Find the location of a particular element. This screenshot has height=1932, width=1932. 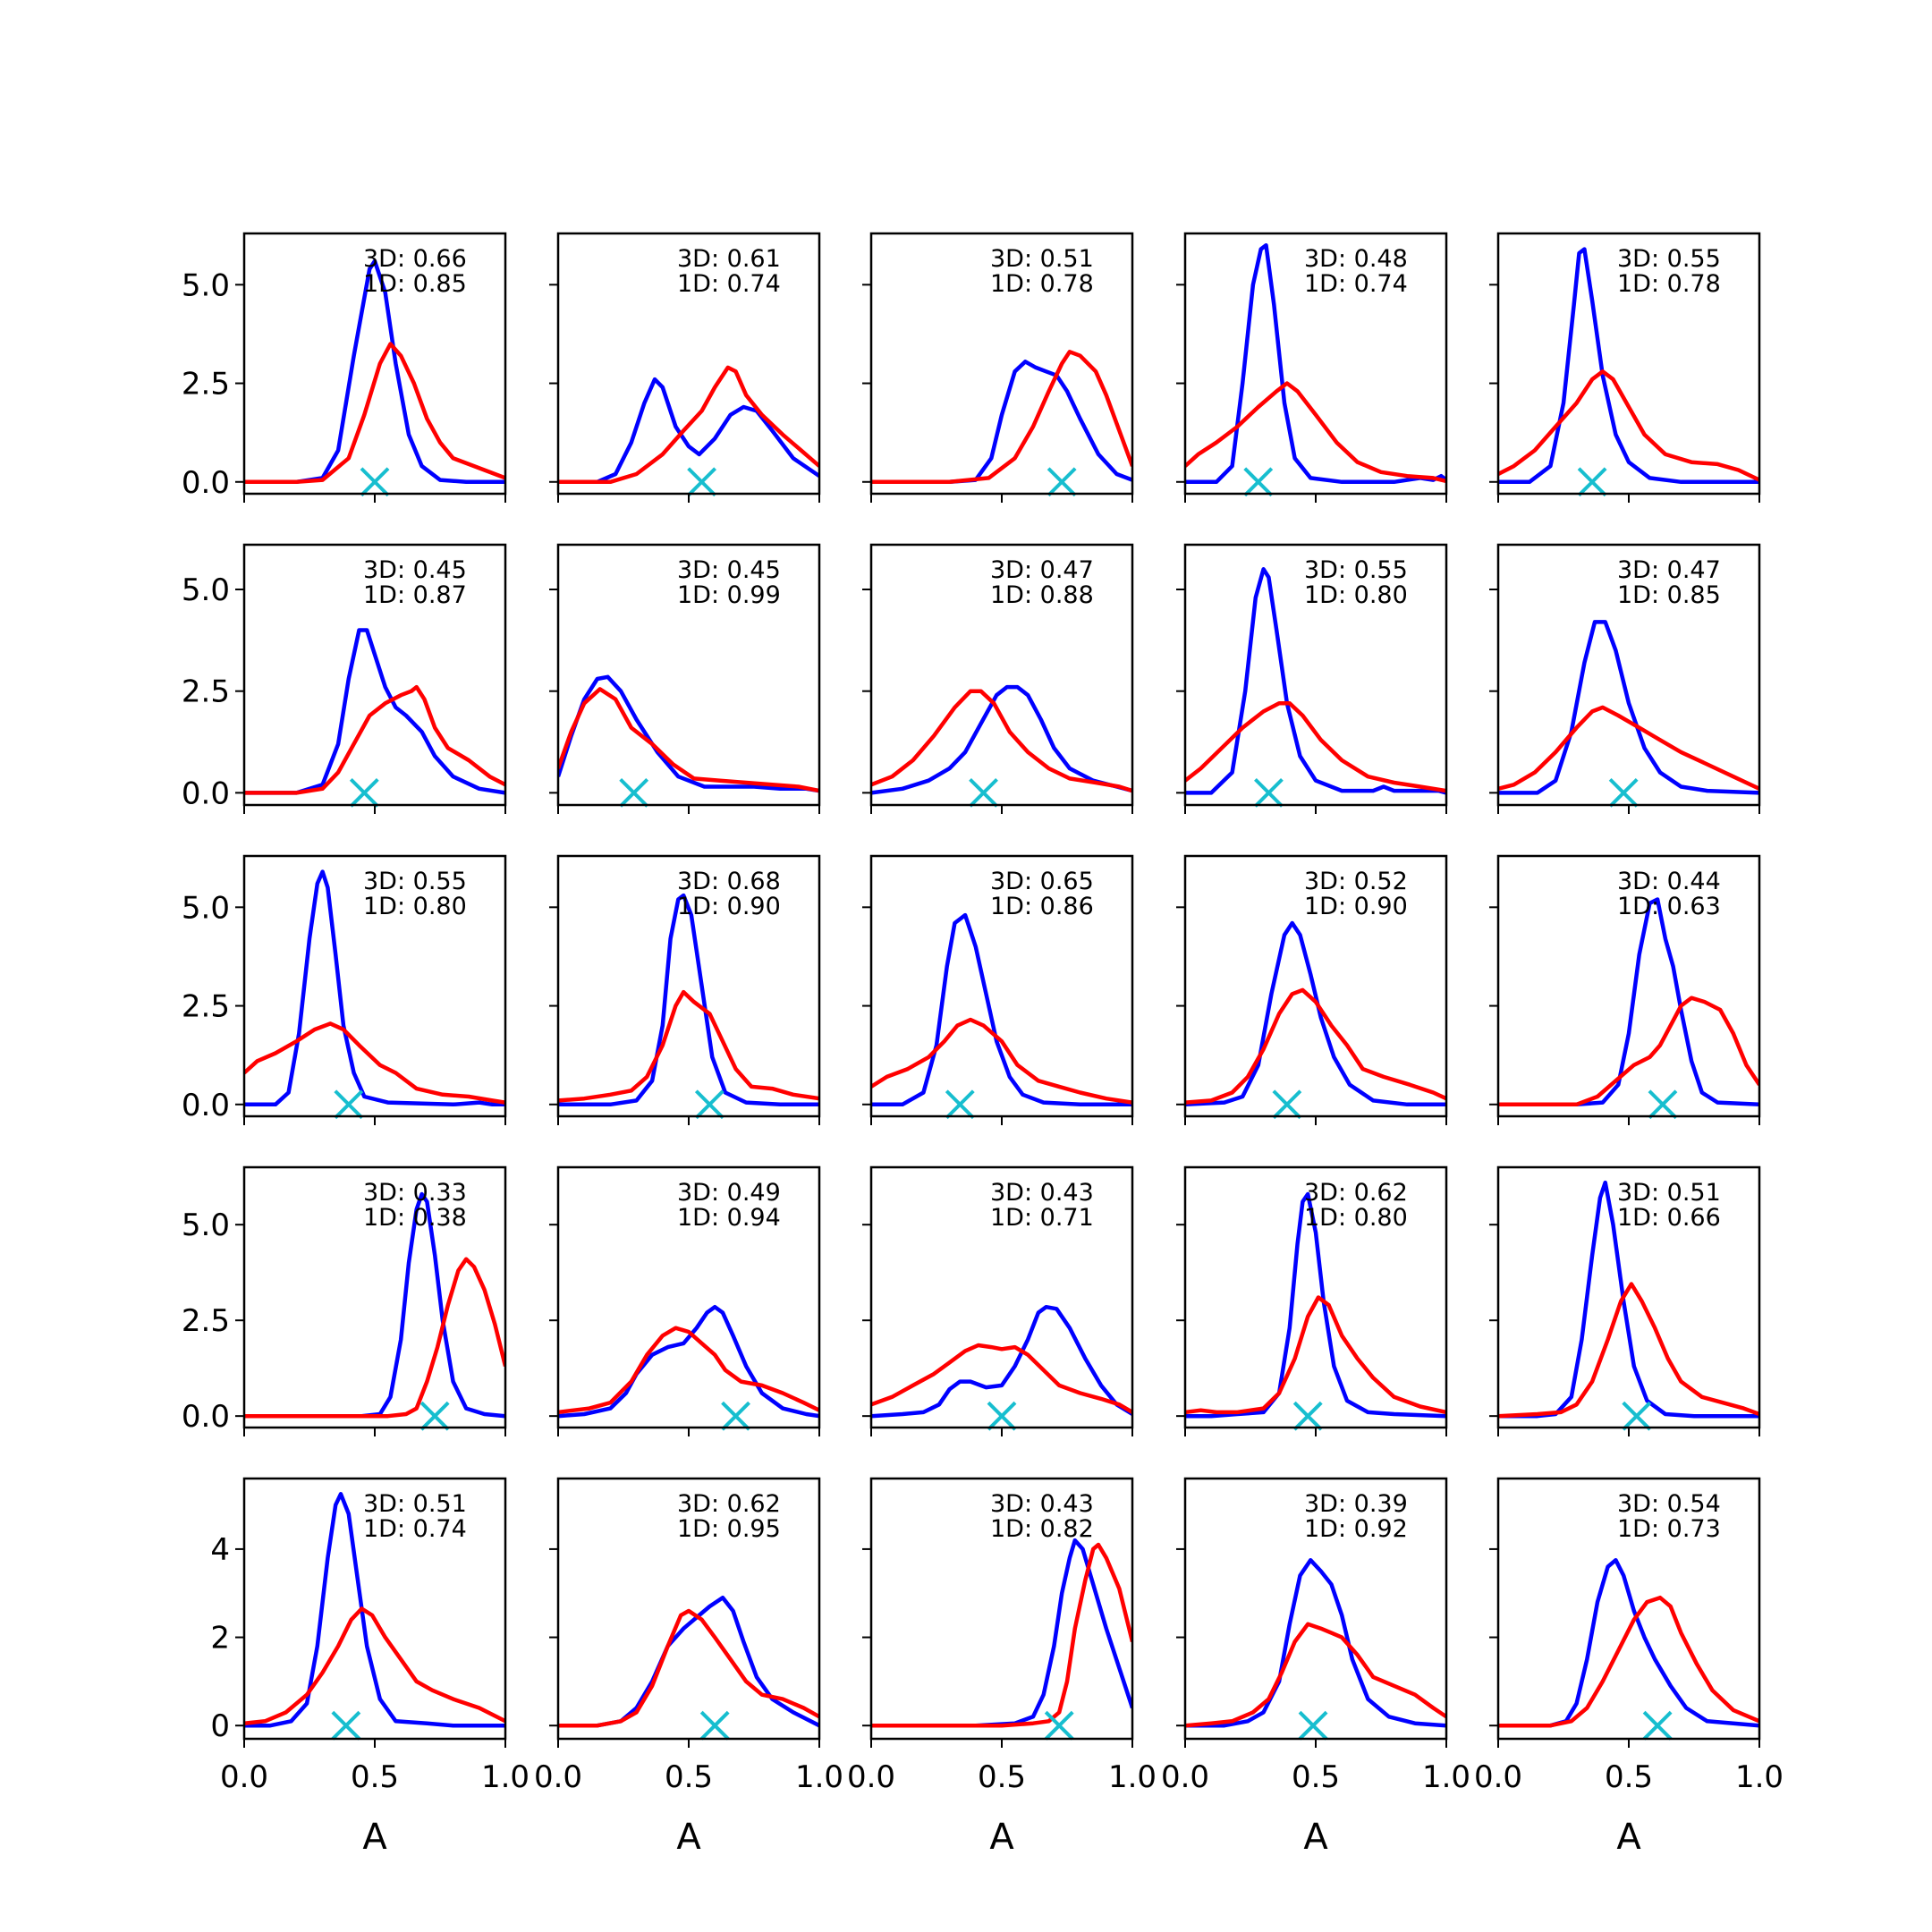

y-tick-label: 4 is located at coordinates (220, 1550).